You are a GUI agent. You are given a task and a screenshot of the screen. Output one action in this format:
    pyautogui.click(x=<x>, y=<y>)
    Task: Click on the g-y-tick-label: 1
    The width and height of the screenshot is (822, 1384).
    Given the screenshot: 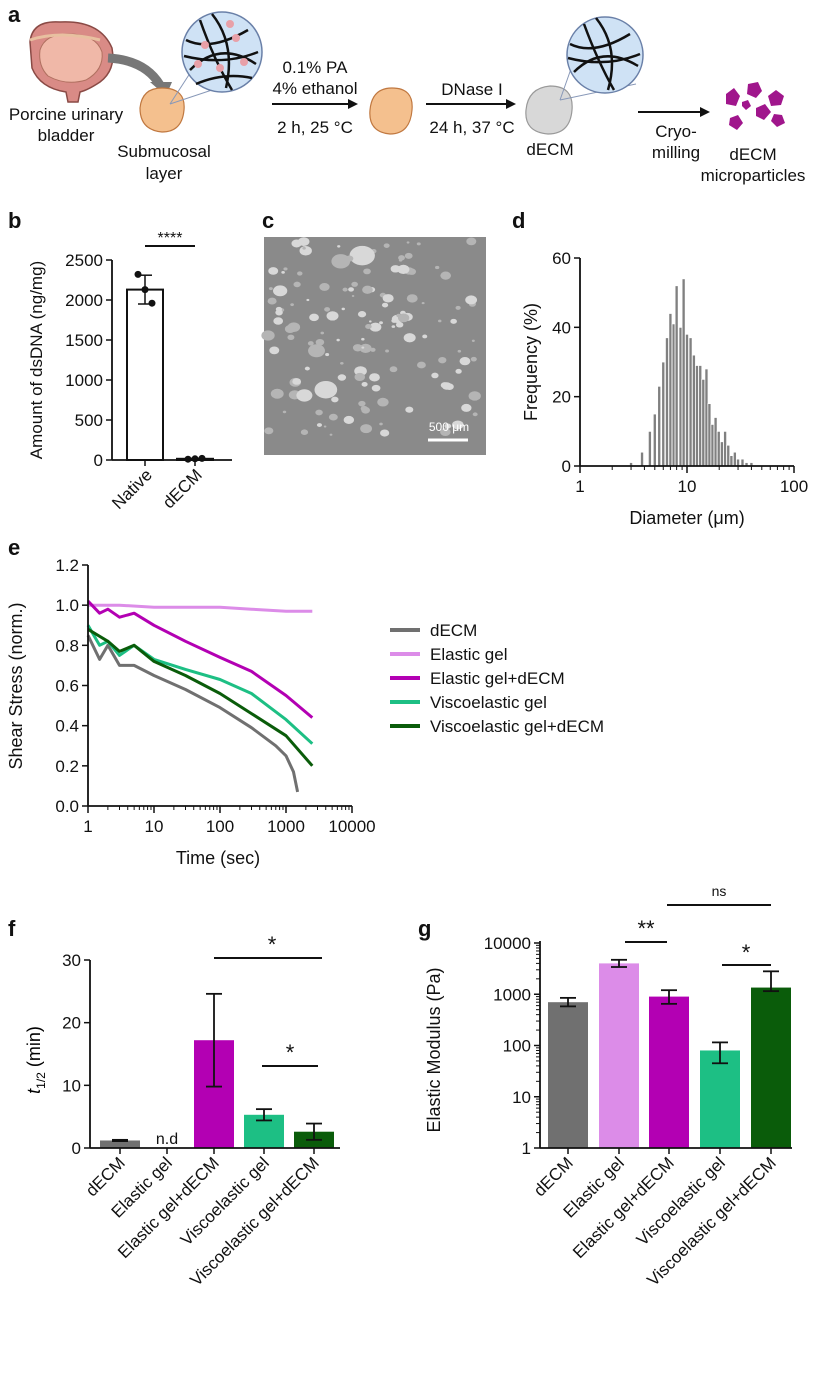 What is the action you would take?
    pyautogui.click(x=526, y=1148)
    